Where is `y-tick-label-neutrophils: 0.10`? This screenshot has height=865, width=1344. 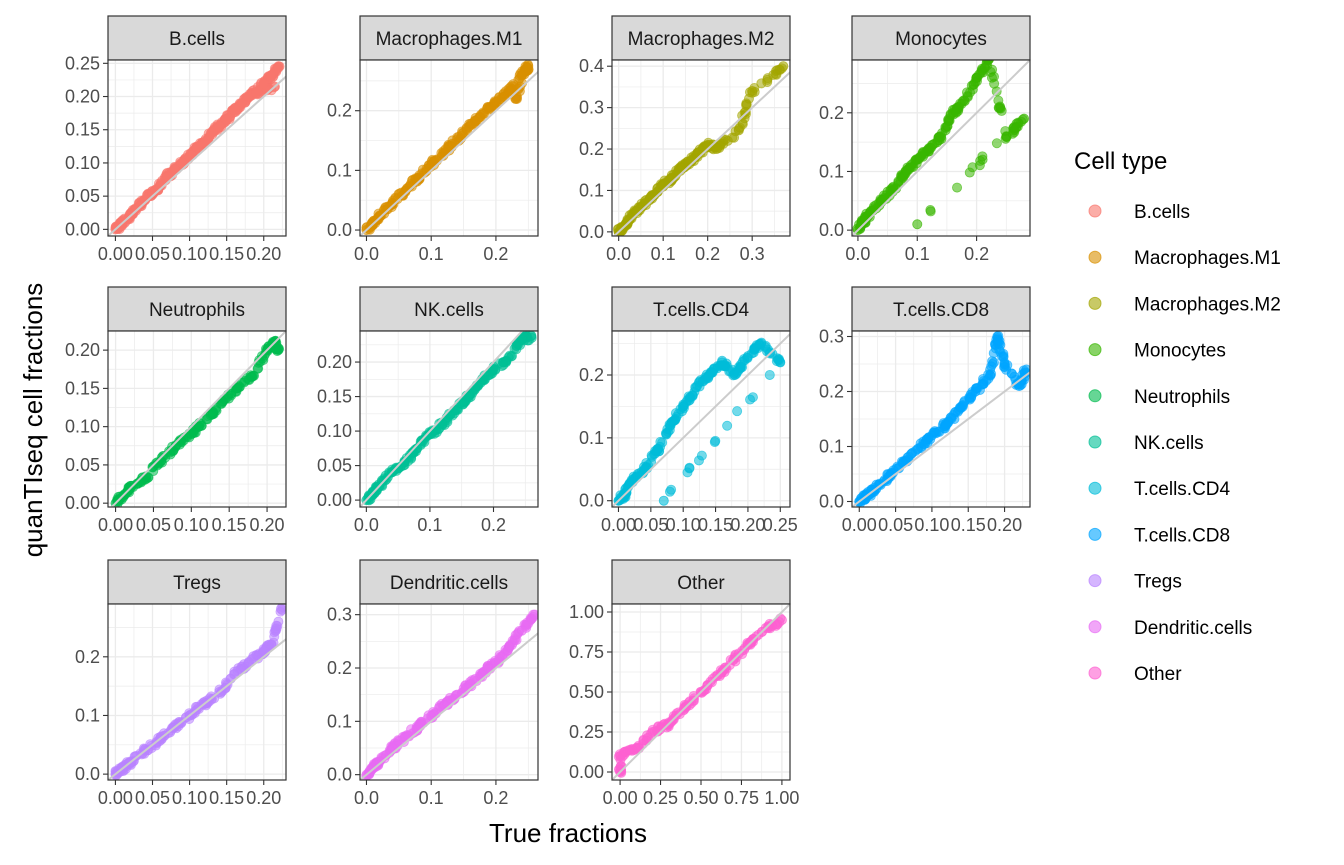 y-tick-label-neutrophils: 0.10 is located at coordinates (82, 427).